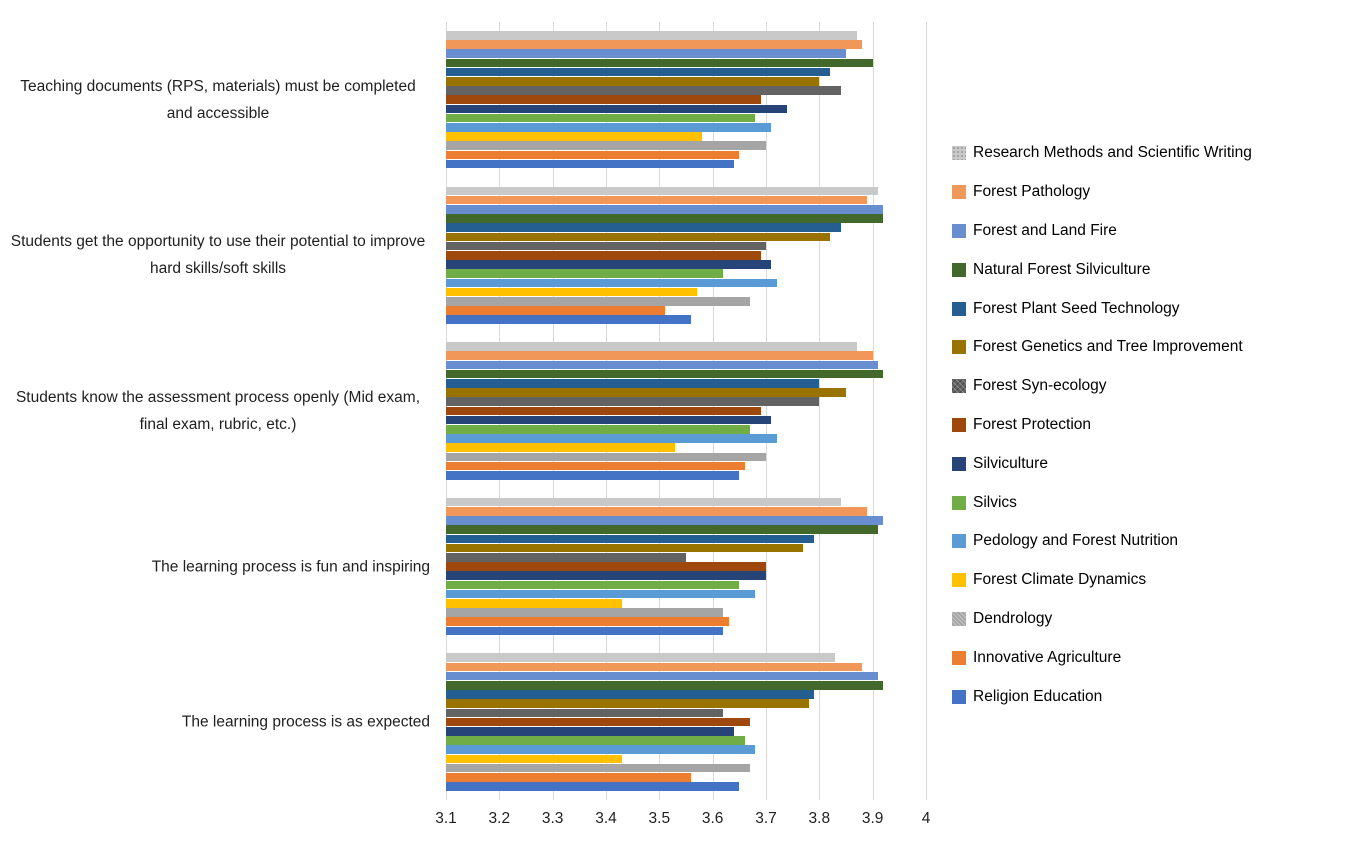 This screenshot has width=1366, height=851. I want to click on legend-label: Forest Genetics and Tree Improvement, so click(1108, 347).